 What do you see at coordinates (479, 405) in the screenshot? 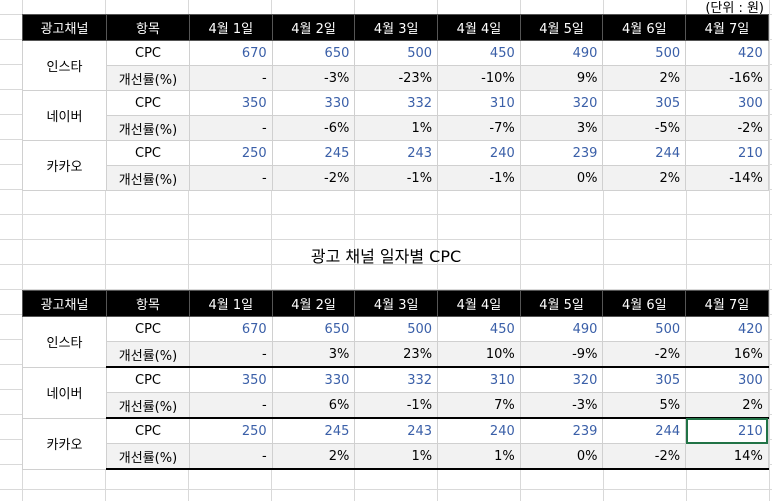
I see `rate-value-cell: 7%` at bounding box center [479, 405].